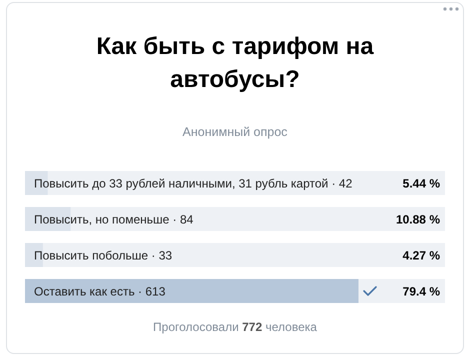 The image size is (470, 362). Describe the element at coordinates (100, 291) in the screenshot. I see `y-tick-label: Оставить как есть · 613` at that location.